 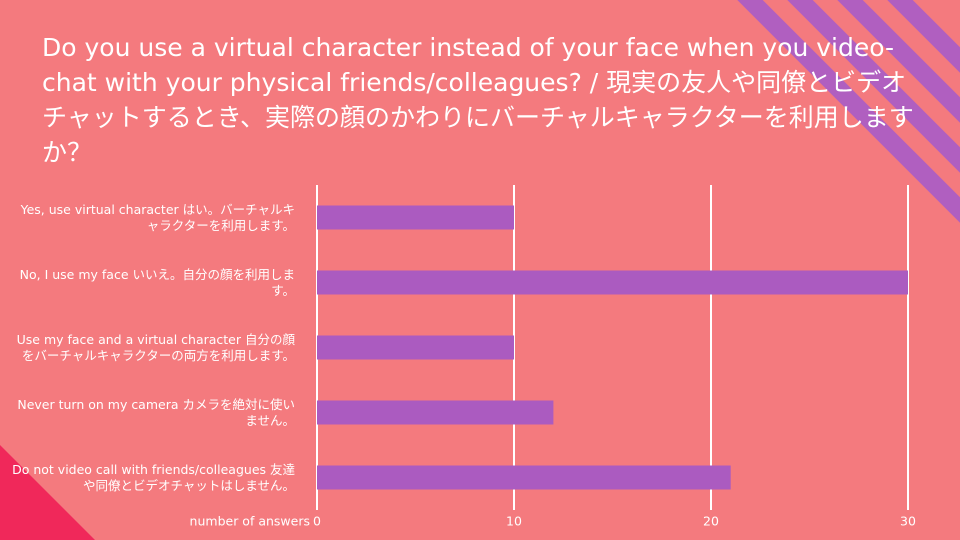 I want to click on x-tick-label: 10, so click(x=514, y=521).